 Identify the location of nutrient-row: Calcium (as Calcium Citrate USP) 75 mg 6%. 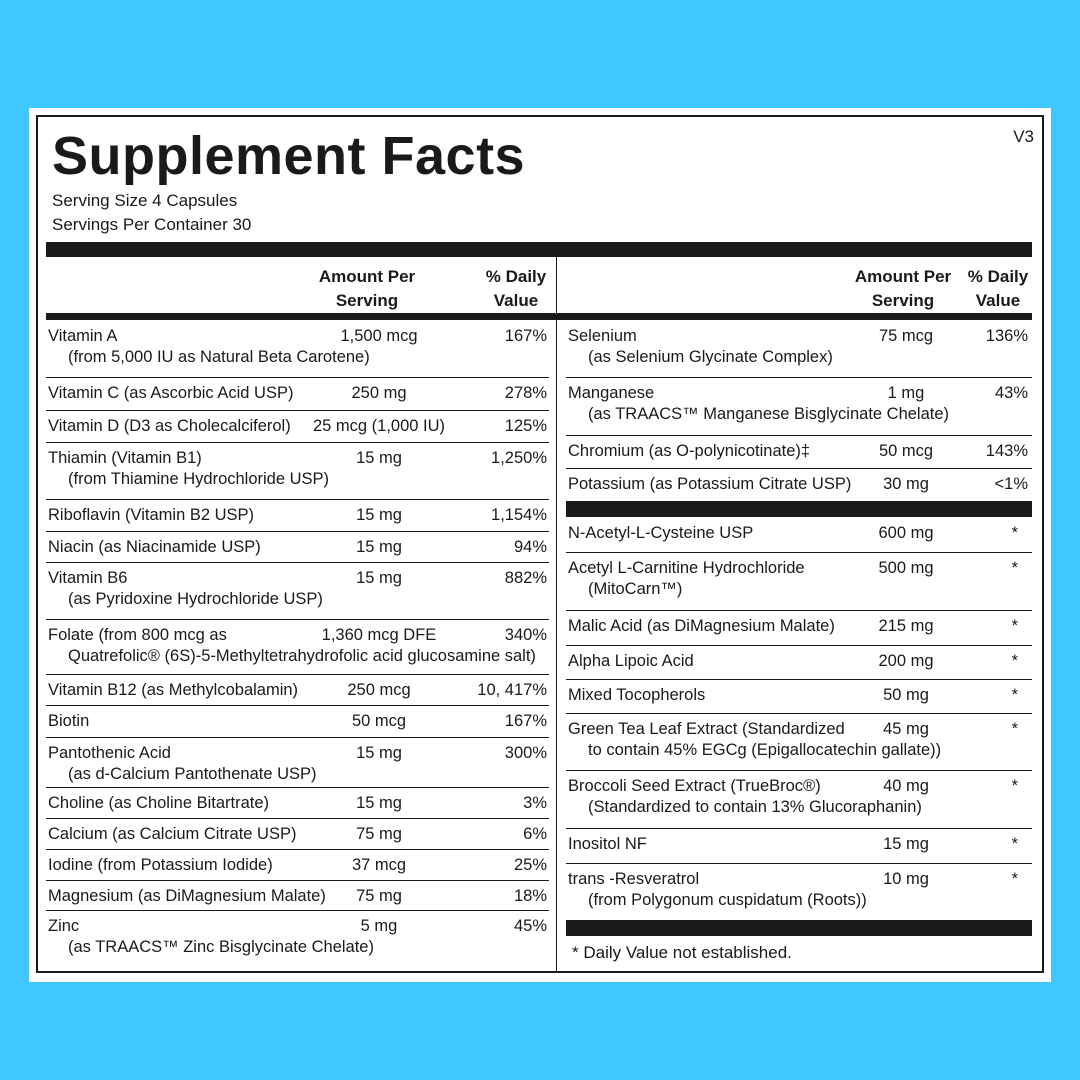
(297, 834).